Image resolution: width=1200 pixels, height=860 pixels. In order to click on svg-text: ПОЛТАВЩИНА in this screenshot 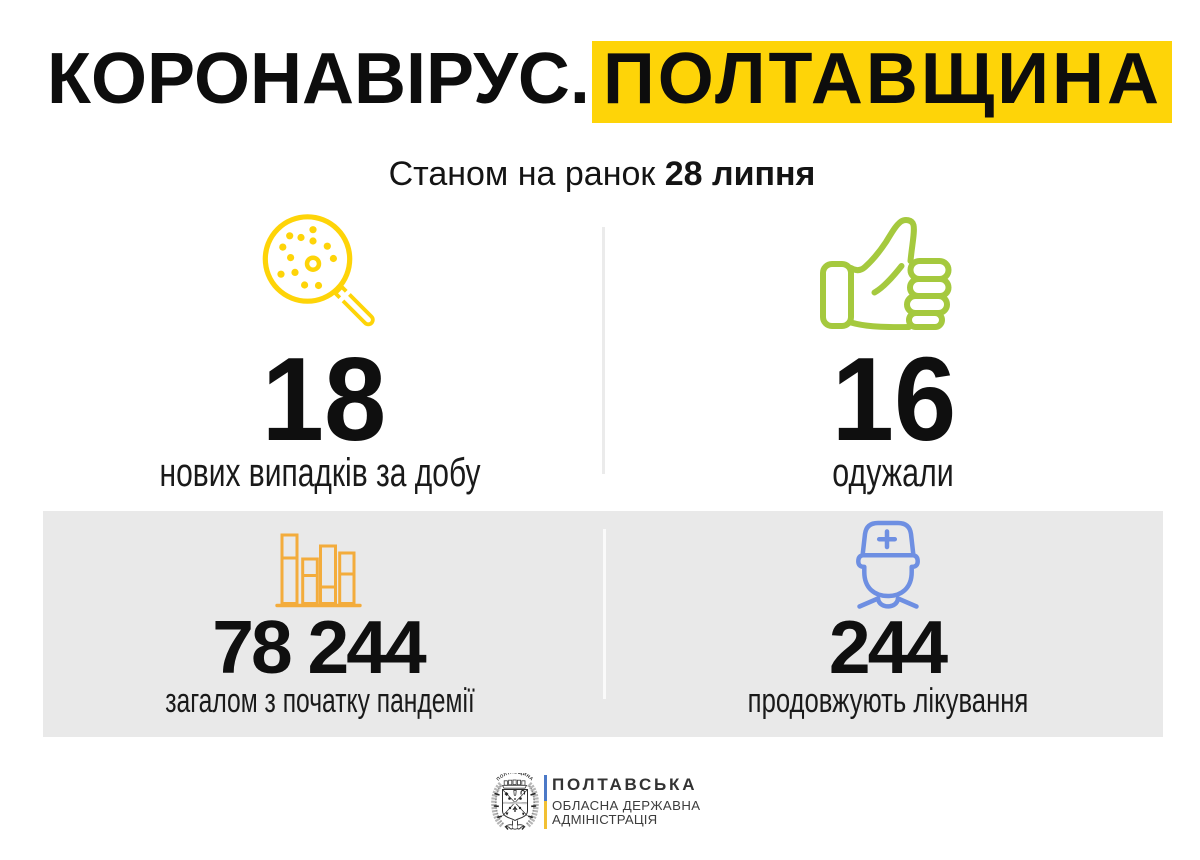, I will do `click(515, 777)`.